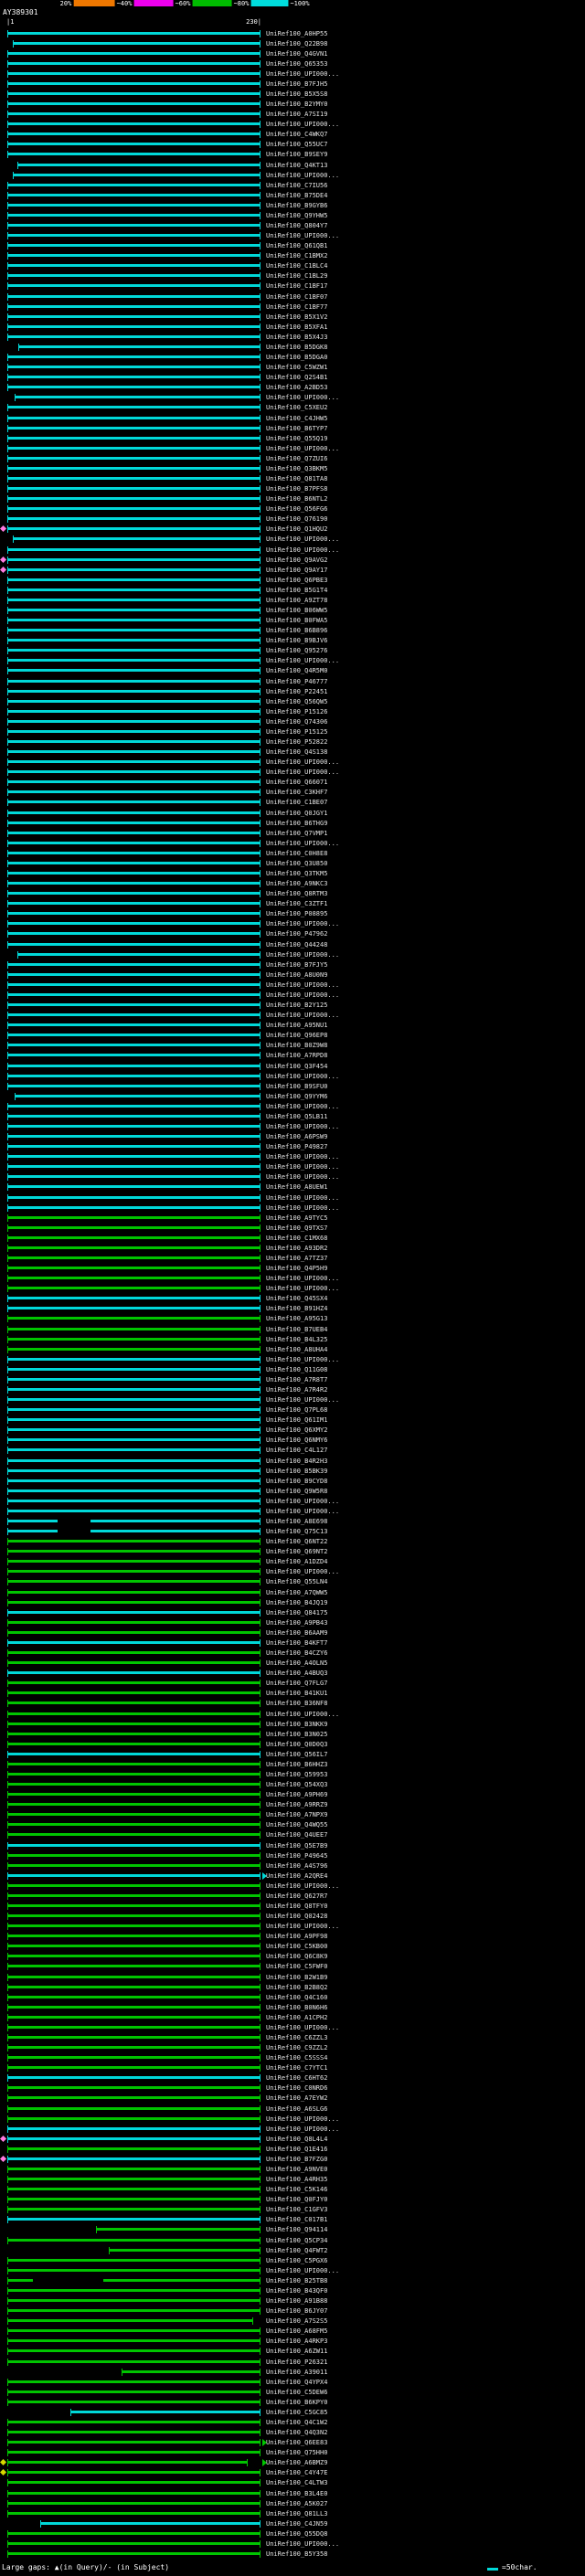 The image size is (585, 2576). I want to click on hit-label: UniRef100_A7EYW2, so click(297, 2098).